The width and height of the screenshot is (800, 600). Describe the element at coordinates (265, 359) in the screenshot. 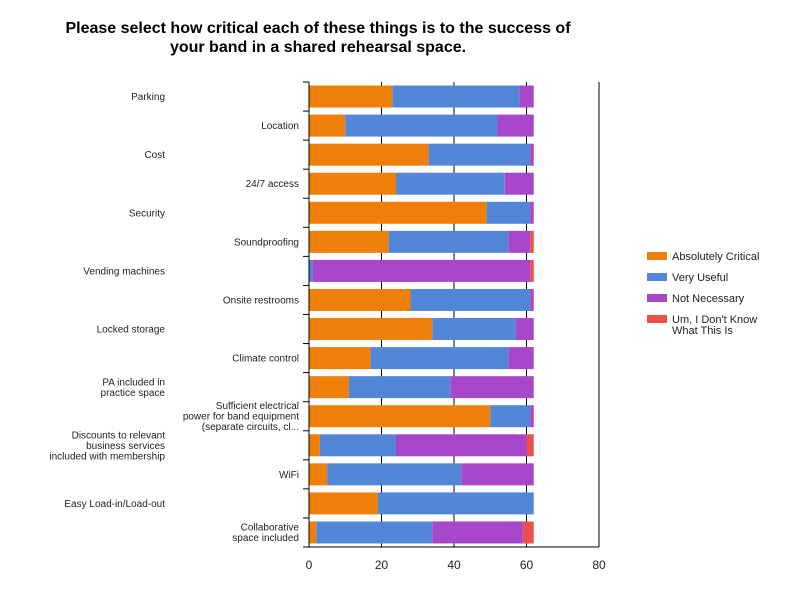

I see `category-label: Climate control` at that location.